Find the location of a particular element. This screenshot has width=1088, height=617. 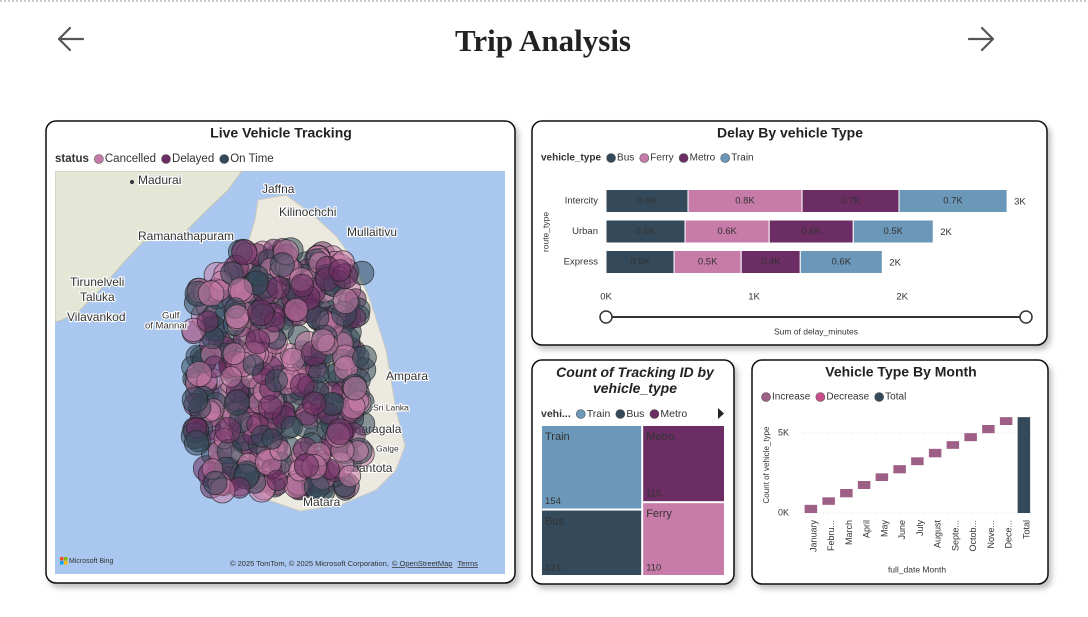

category-label: Intercity is located at coordinates (582, 201).